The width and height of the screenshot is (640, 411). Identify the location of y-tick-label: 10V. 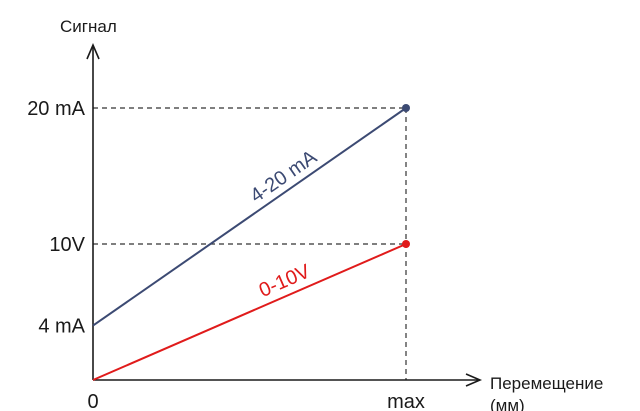
(67, 245).